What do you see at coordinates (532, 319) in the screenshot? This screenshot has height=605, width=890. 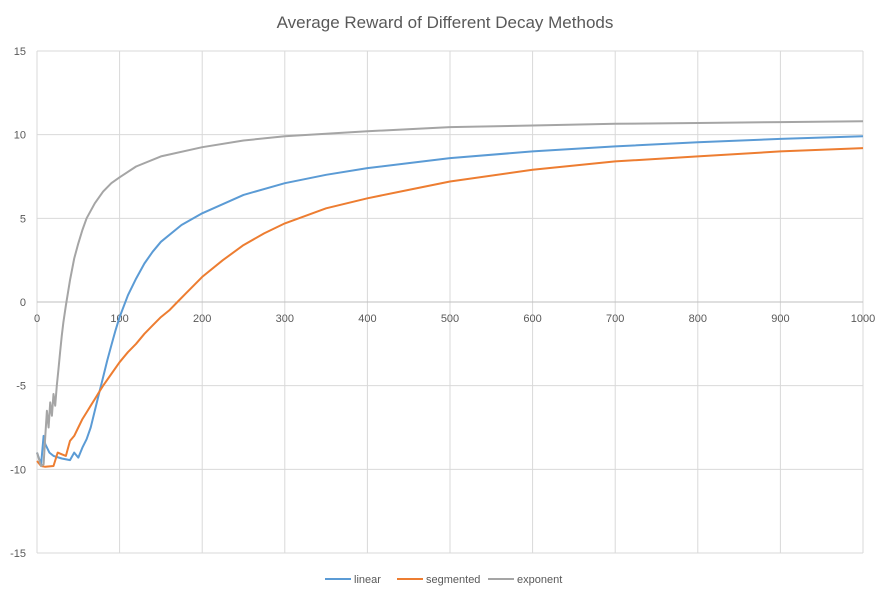 I see `x-tick-label: 600` at bounding box center [532, 319].